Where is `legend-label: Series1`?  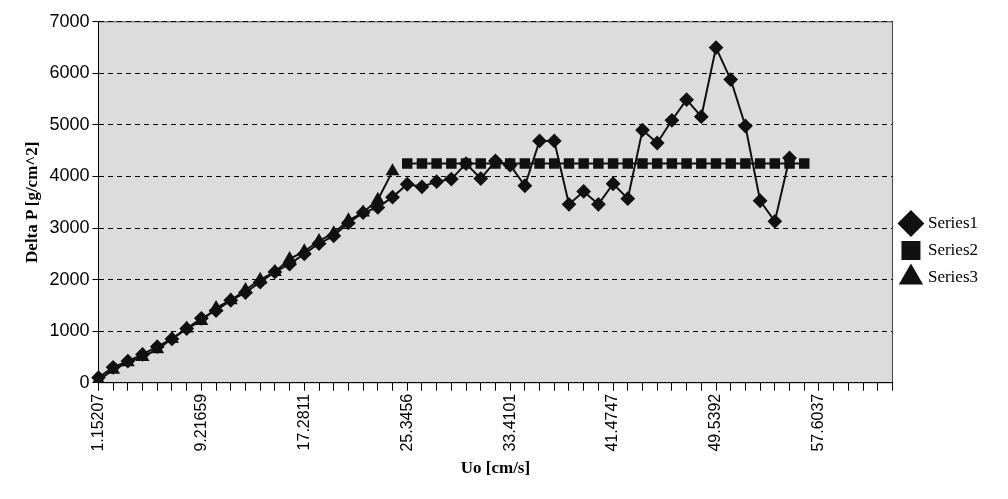
legend-label: Series1 is located at coordinates (952, 222).